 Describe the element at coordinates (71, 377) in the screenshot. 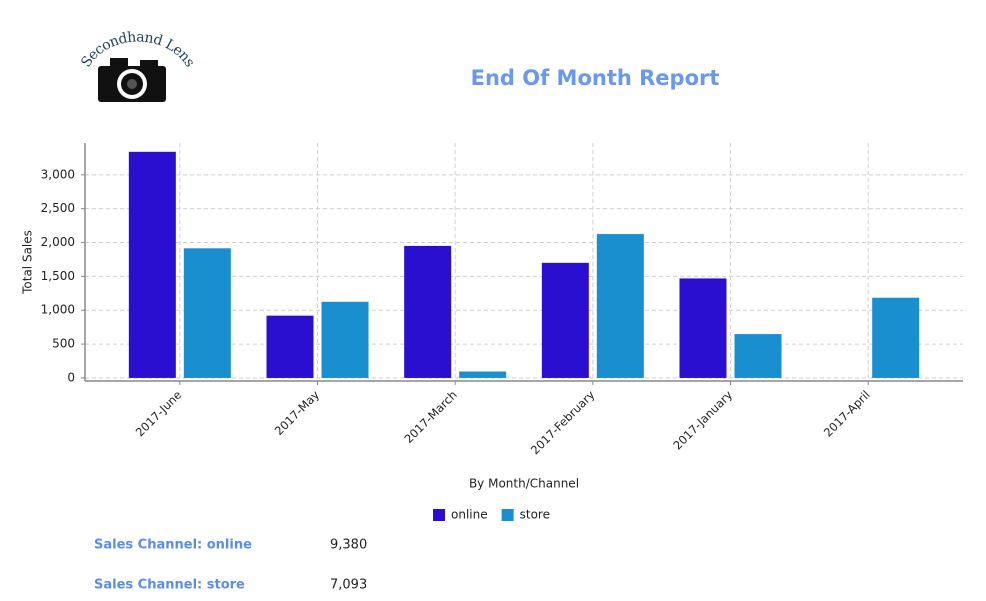

I see `y-tick-label: 0` at that location.